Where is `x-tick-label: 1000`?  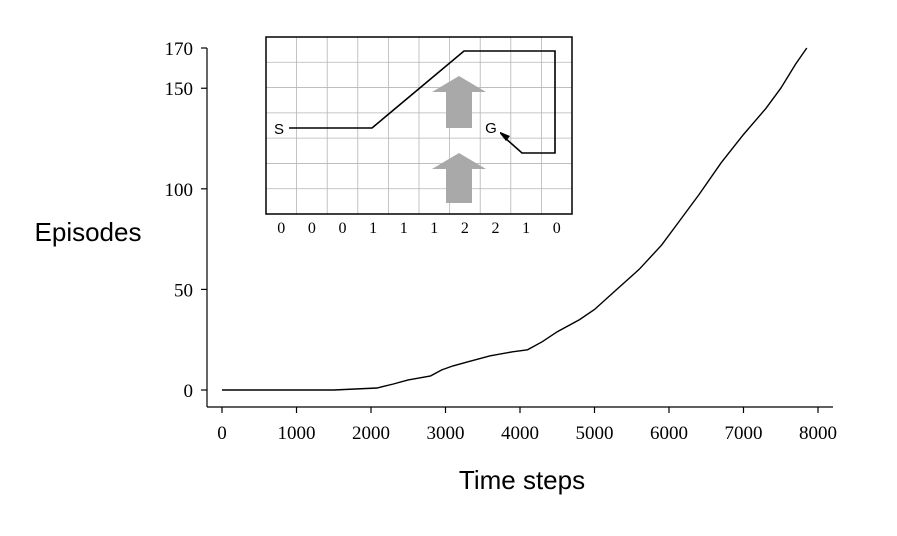 x-tick-label: 1000 is located at coordinates (297, 433).